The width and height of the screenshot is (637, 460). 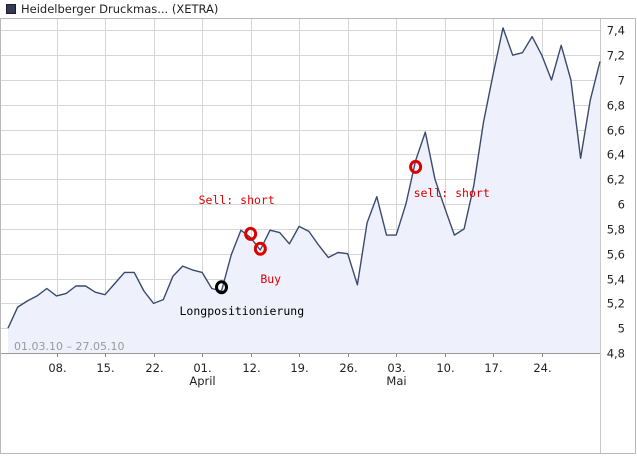 What do you see at coordinates (616, 155) in the screenshot?
I see `y-tick-label: 6,4` at bounding box center [616, 155].